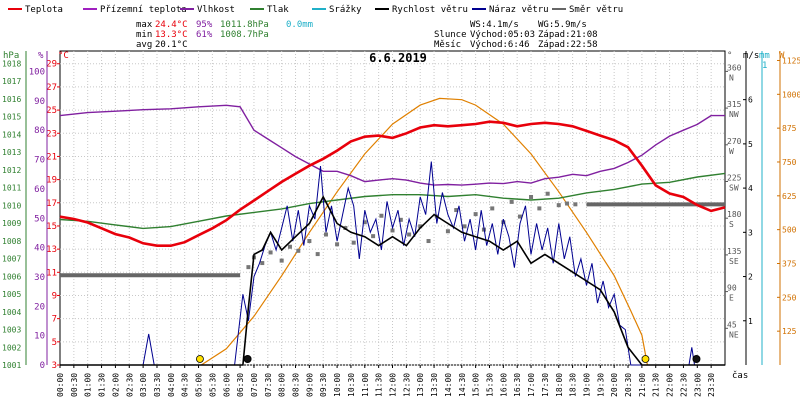 The height and width of the screenshot is (400, 800). Describe the element at coordinates (696, 359) in the screenshot. I see `moonset-marker` at that location.